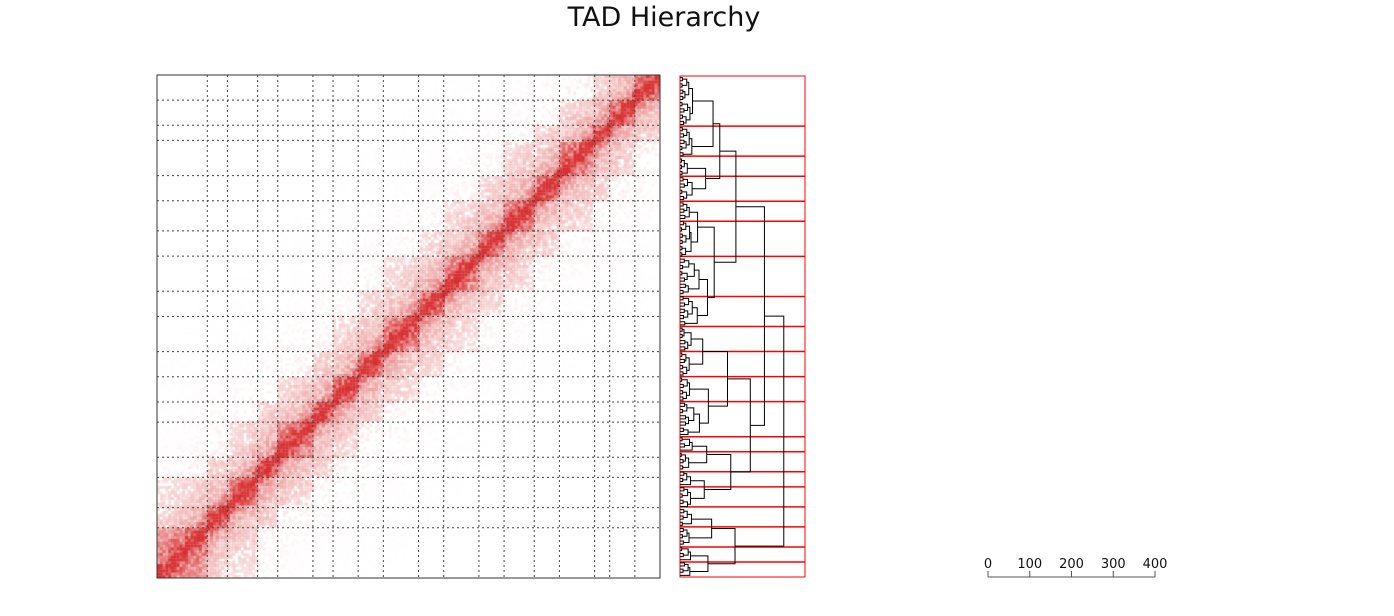 This screenshot has height=616, width=1394. I want to click on dendrogram-cluster-boxes, so click(742, 326).